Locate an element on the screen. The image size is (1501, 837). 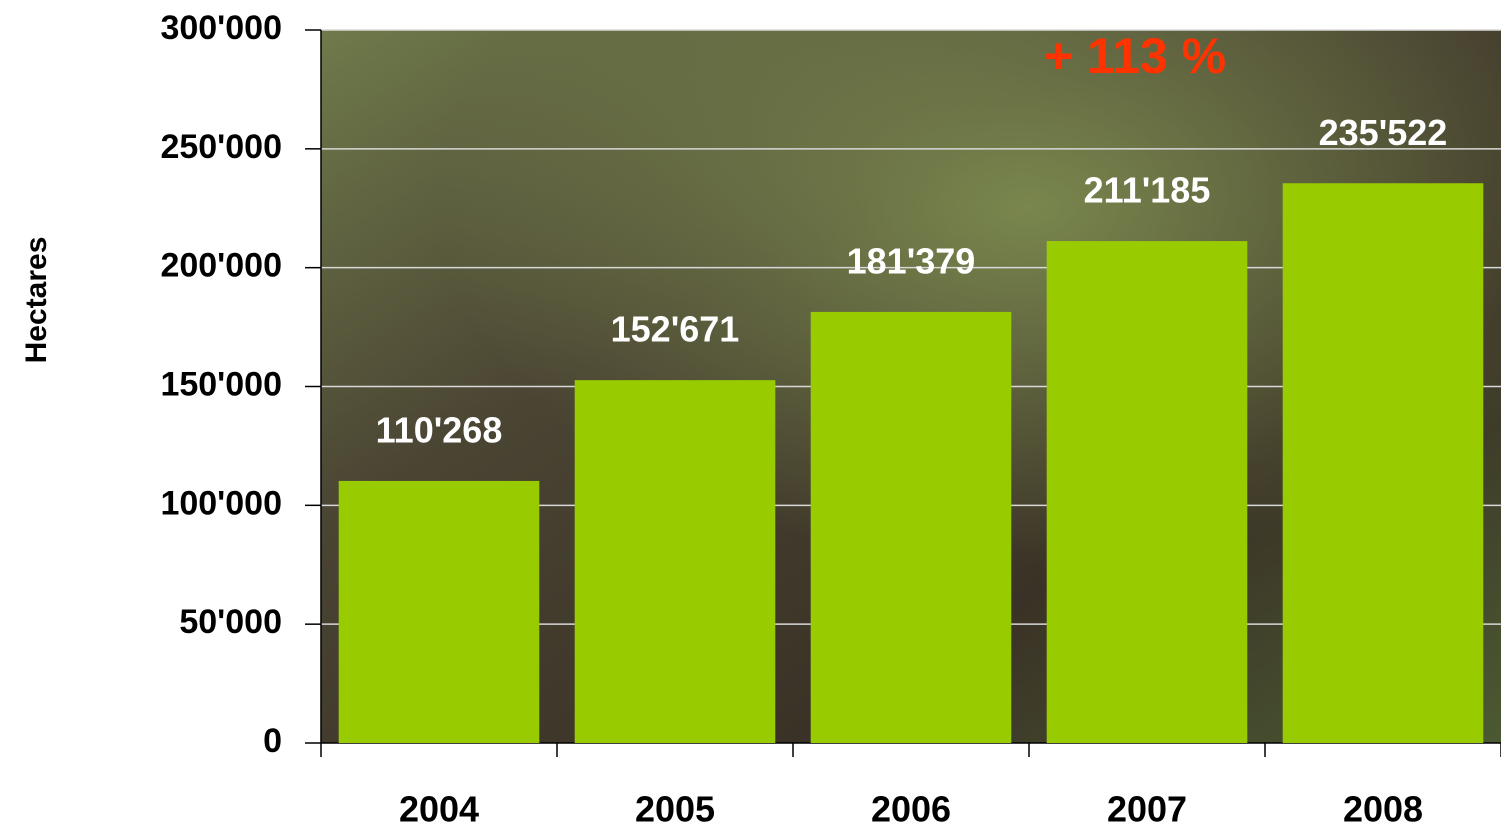
value-label: 211'185 is located at coordinates (1147, 190).